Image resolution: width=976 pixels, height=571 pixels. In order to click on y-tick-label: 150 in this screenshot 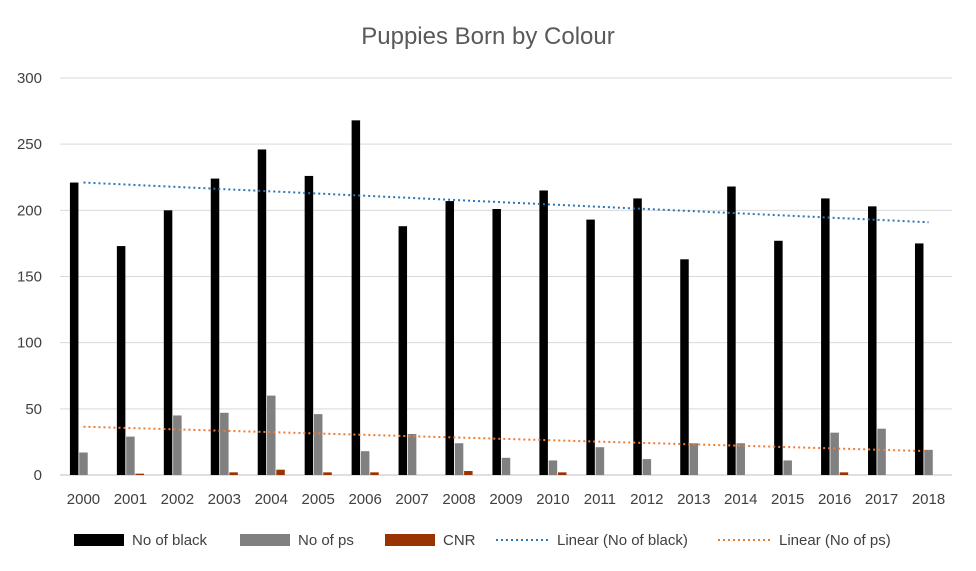, I will do `click(29, 277)`.